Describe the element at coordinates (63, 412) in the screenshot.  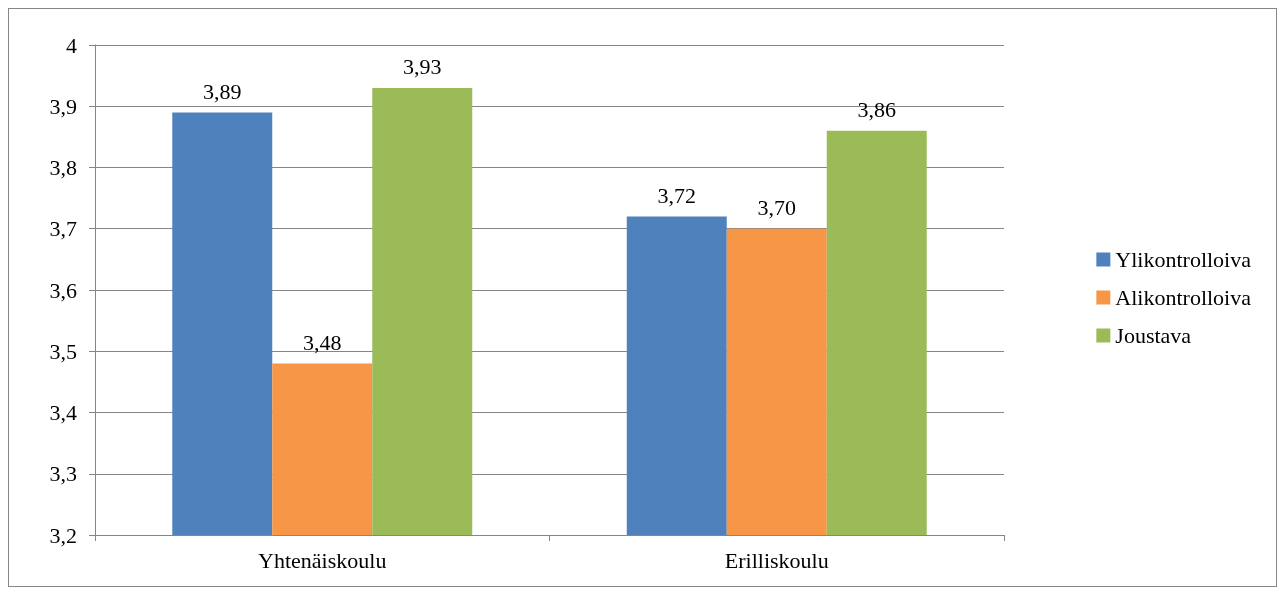
I see `y-tick-label: 3,4` at that location.